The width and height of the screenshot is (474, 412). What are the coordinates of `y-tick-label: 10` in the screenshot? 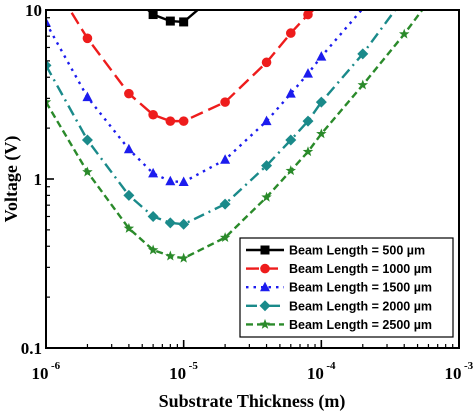 It's located at (33, 10).